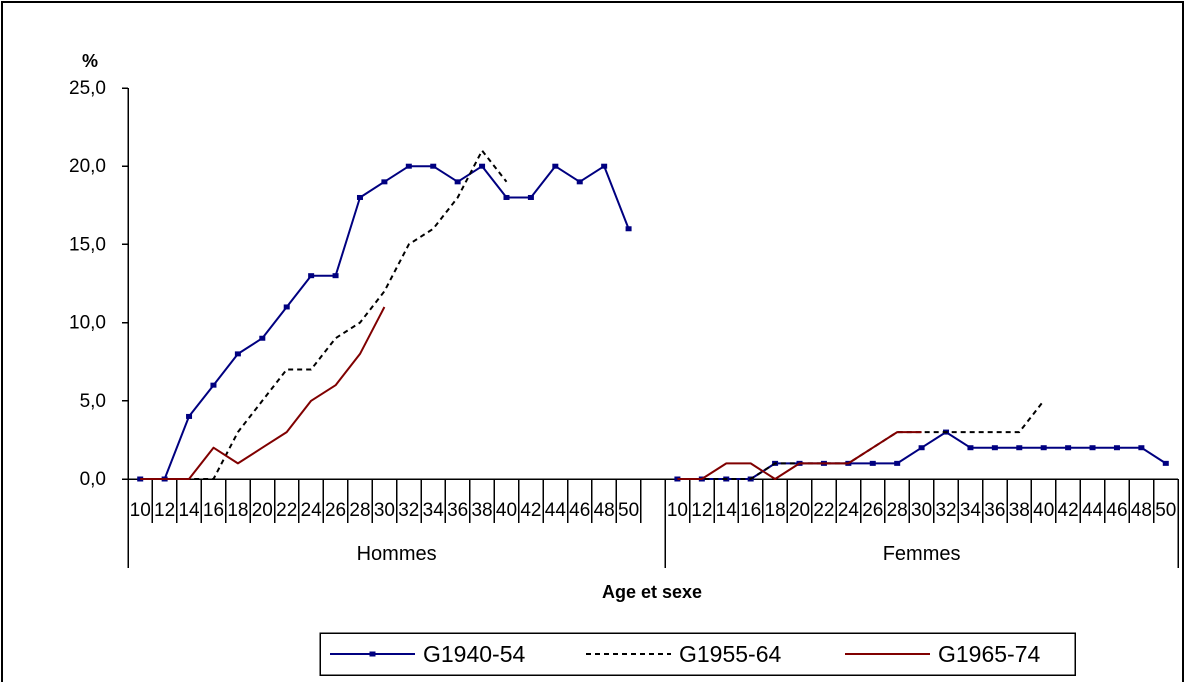  I want to click on x-tick-label: 14, so click(727, 510).